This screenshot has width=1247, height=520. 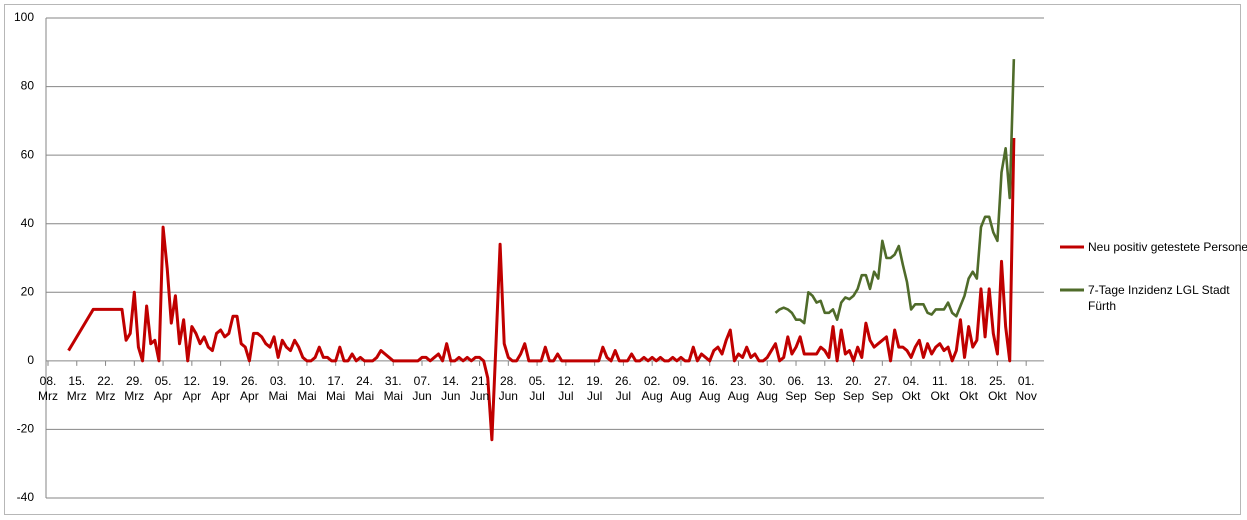 What do you see at coordinates (26, 497) in the screenshot?
I see `y-tick-label: -40` at bounding box center [26, 497].